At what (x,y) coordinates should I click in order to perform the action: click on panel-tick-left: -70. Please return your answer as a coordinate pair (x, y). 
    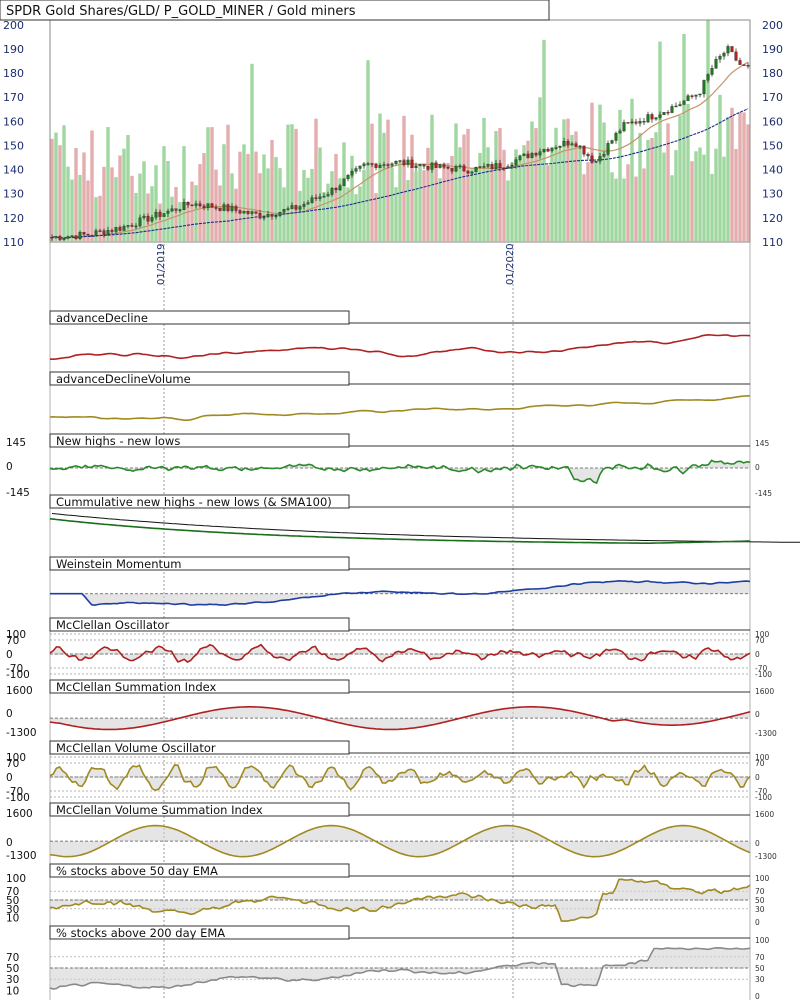
    Looking at the image, I should click on (14, 669).